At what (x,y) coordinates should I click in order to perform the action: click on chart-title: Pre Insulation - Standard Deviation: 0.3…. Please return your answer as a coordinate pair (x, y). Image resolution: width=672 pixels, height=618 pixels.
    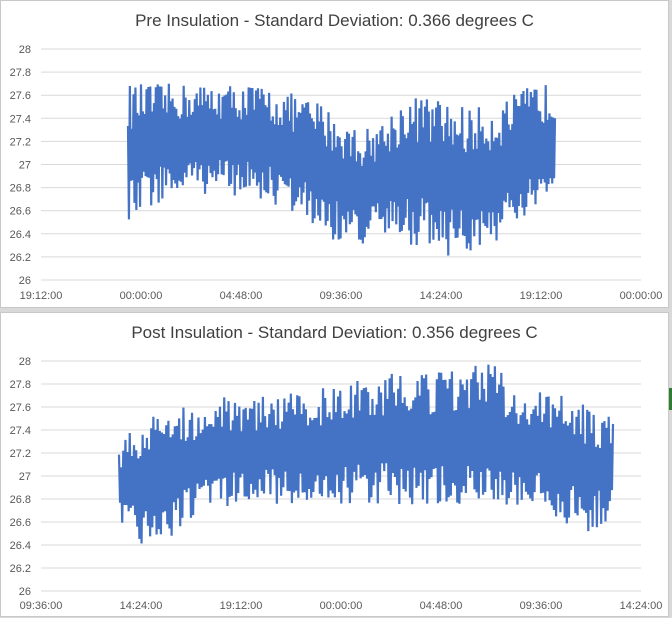
    Looking at the image, I should click on (334, 20).